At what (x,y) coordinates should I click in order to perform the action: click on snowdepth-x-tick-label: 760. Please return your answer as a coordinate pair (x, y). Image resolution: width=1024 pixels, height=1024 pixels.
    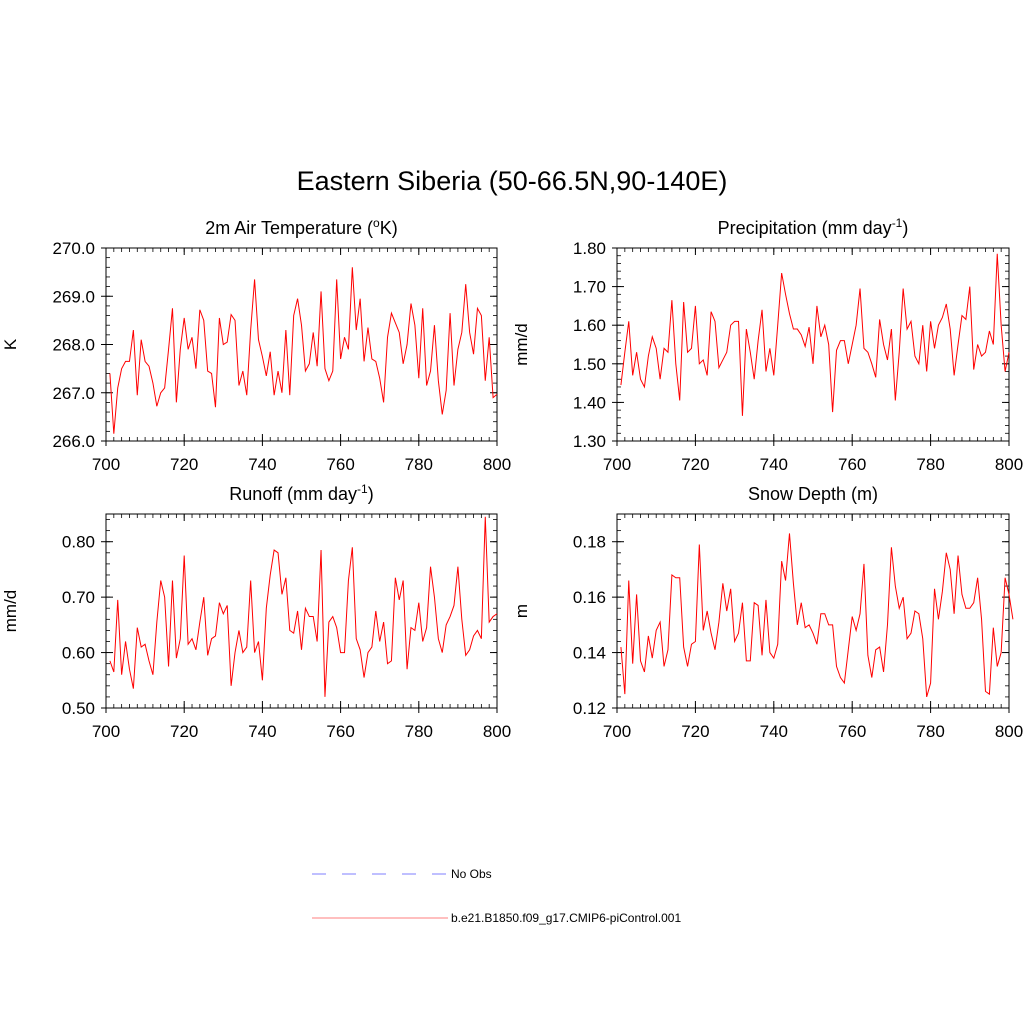
    Looking at the image, I should click on (852, 731).